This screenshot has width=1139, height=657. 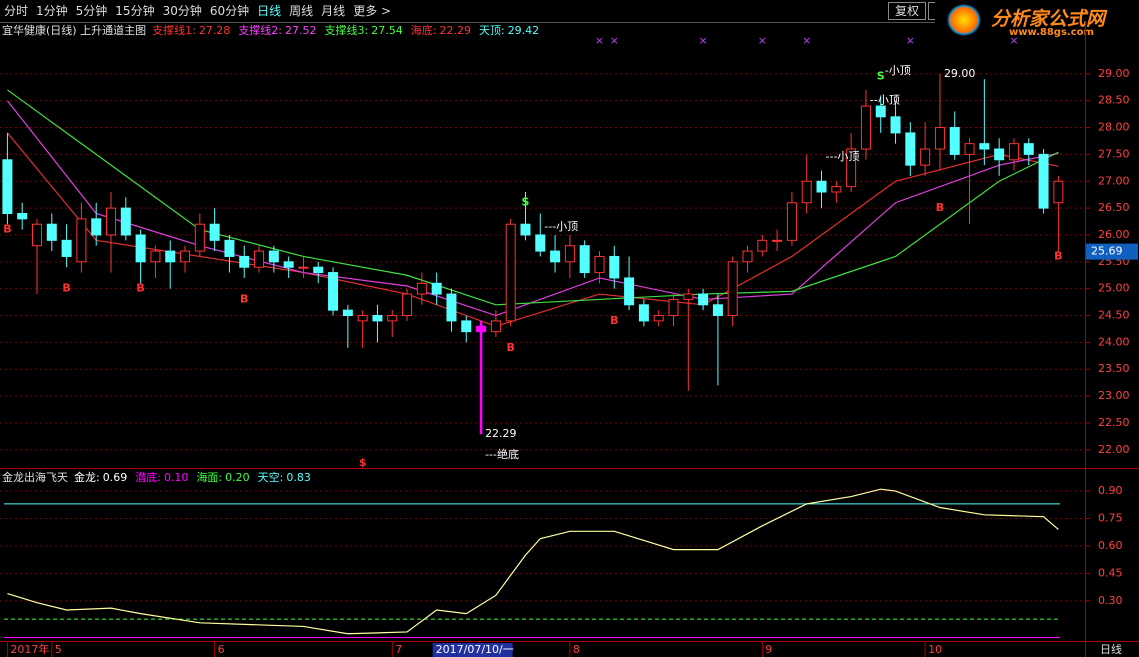 I want to click on y-tick-label: 0.90, so click(x=1110, y=490).